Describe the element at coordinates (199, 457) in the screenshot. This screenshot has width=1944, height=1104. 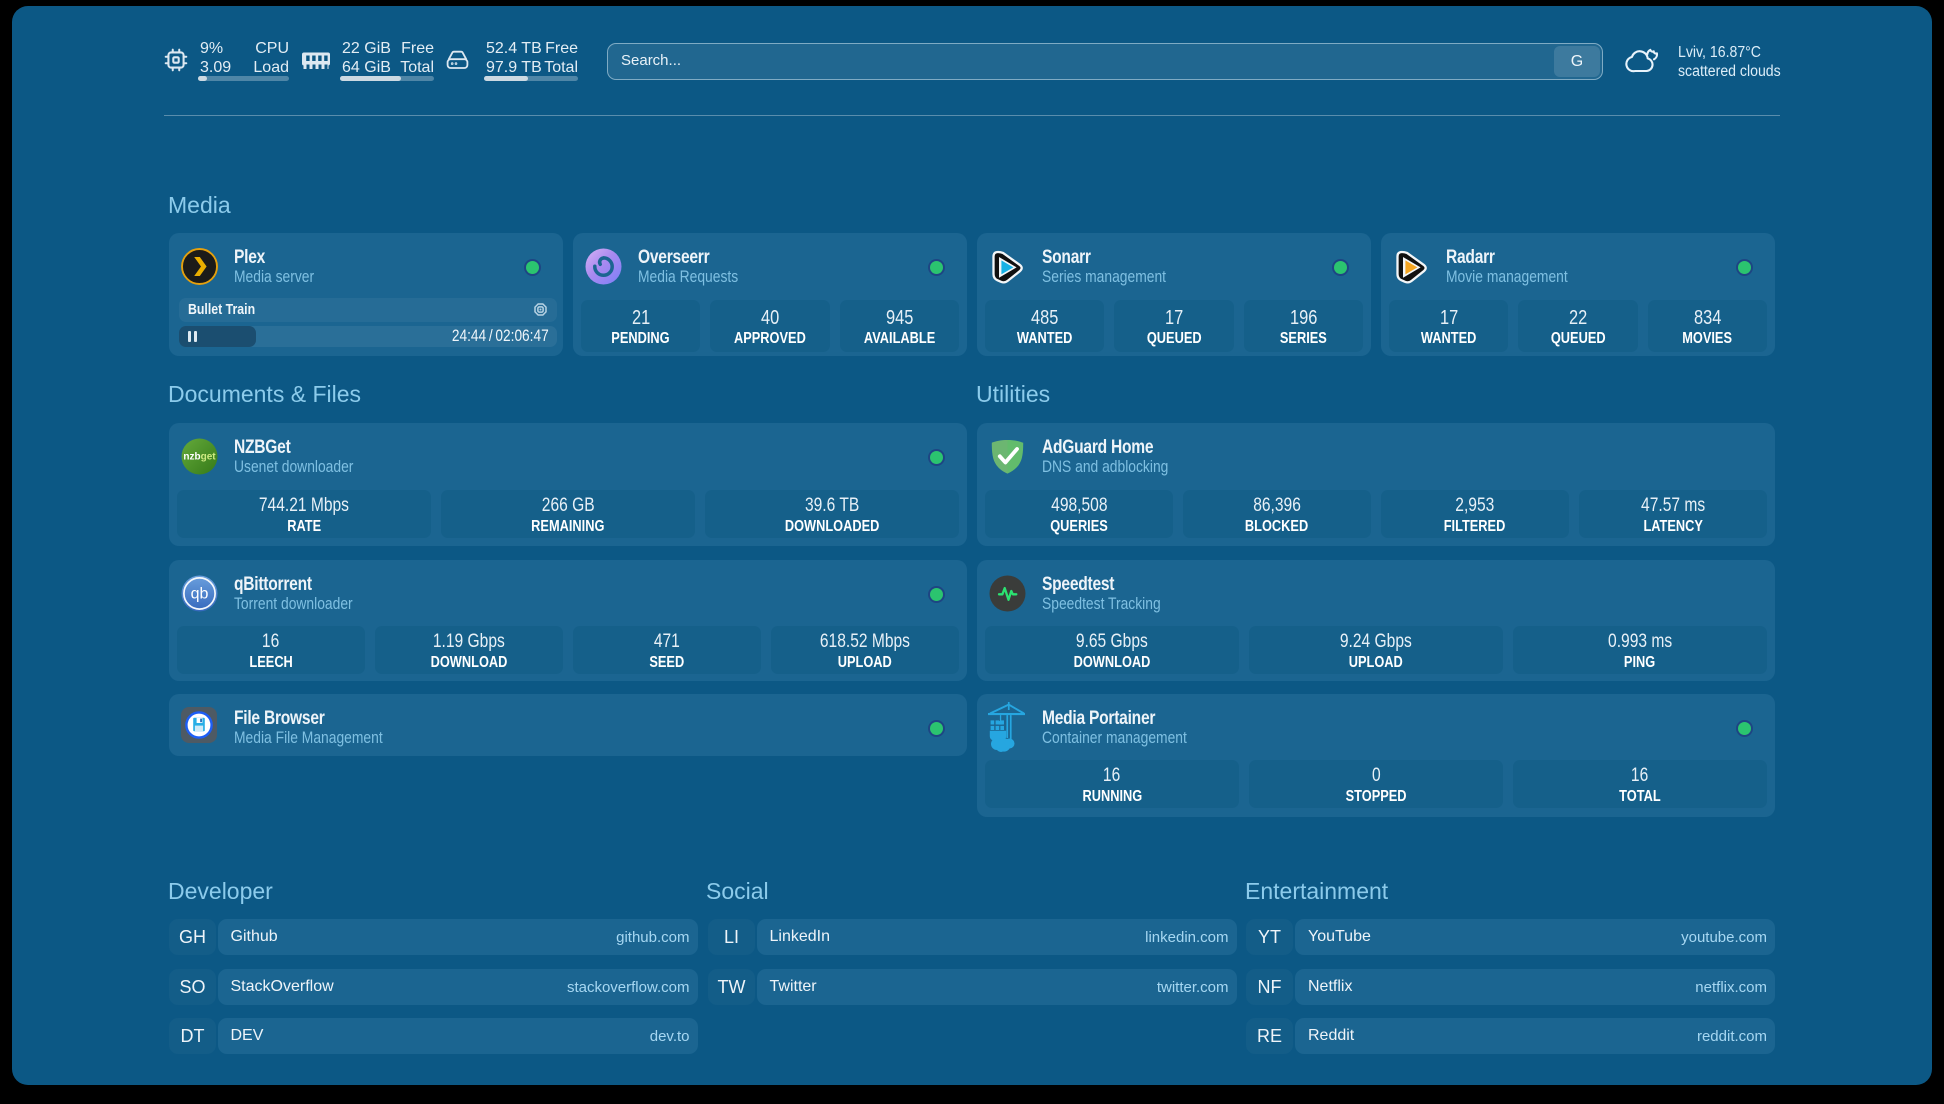
I see `svg-text: nzbget` at that location.